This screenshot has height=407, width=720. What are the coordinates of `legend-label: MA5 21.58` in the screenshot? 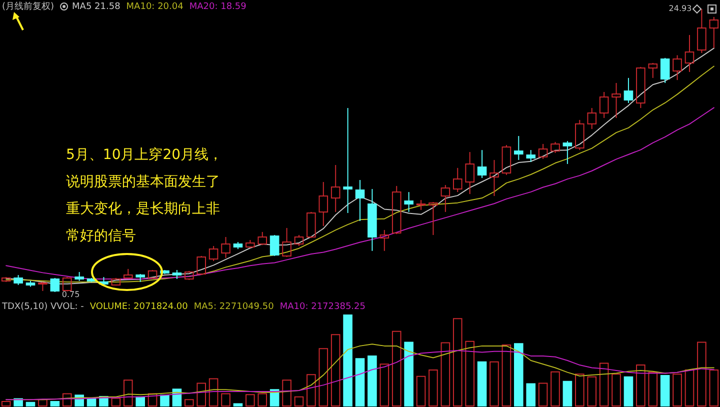 It's located at (96, 7).